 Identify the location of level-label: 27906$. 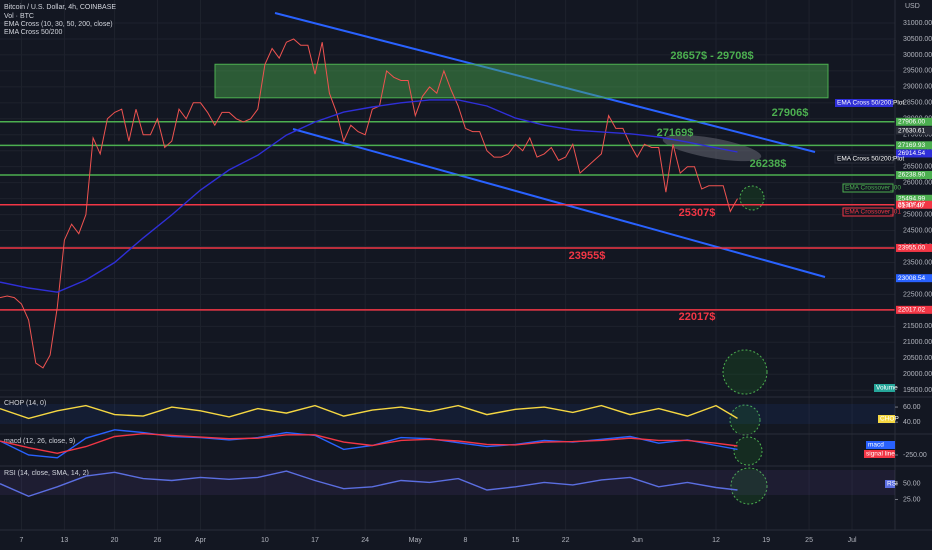
(790, 113).